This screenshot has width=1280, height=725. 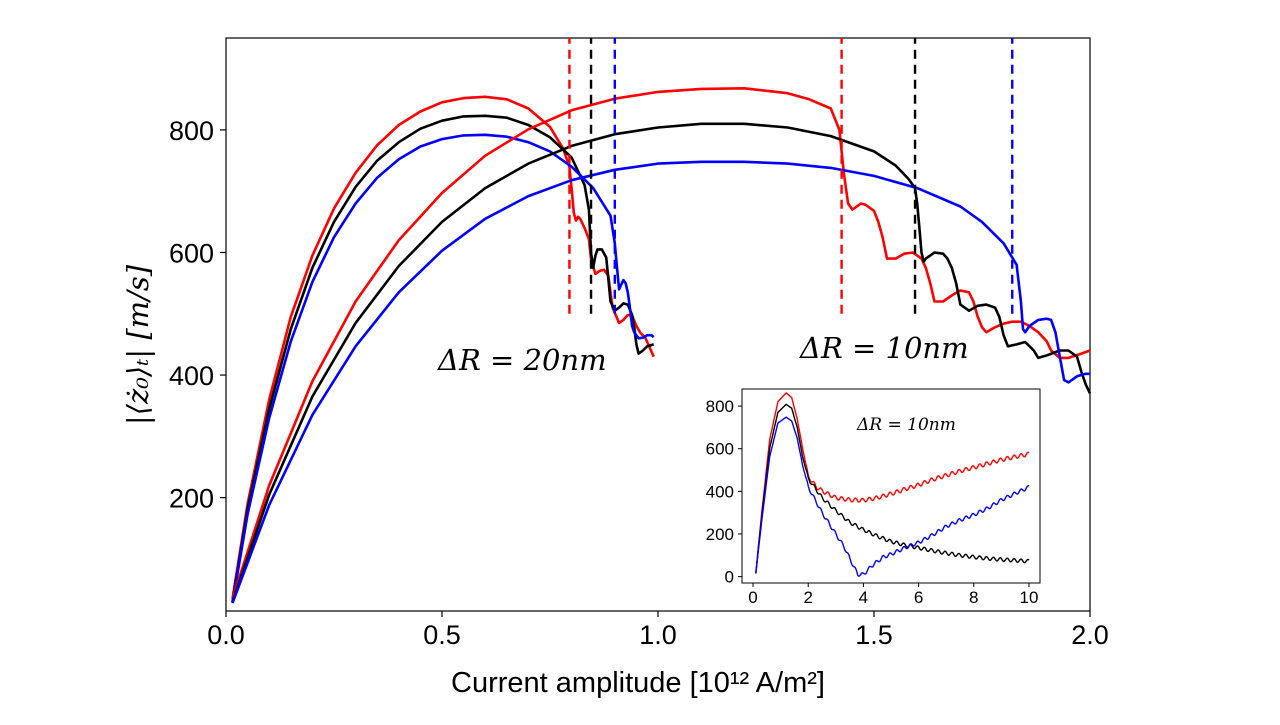 What do you see at coordinates (191, 376) in the screenshot?
I see `y-tick-label-1: 400` at bounding box center [191, 376].